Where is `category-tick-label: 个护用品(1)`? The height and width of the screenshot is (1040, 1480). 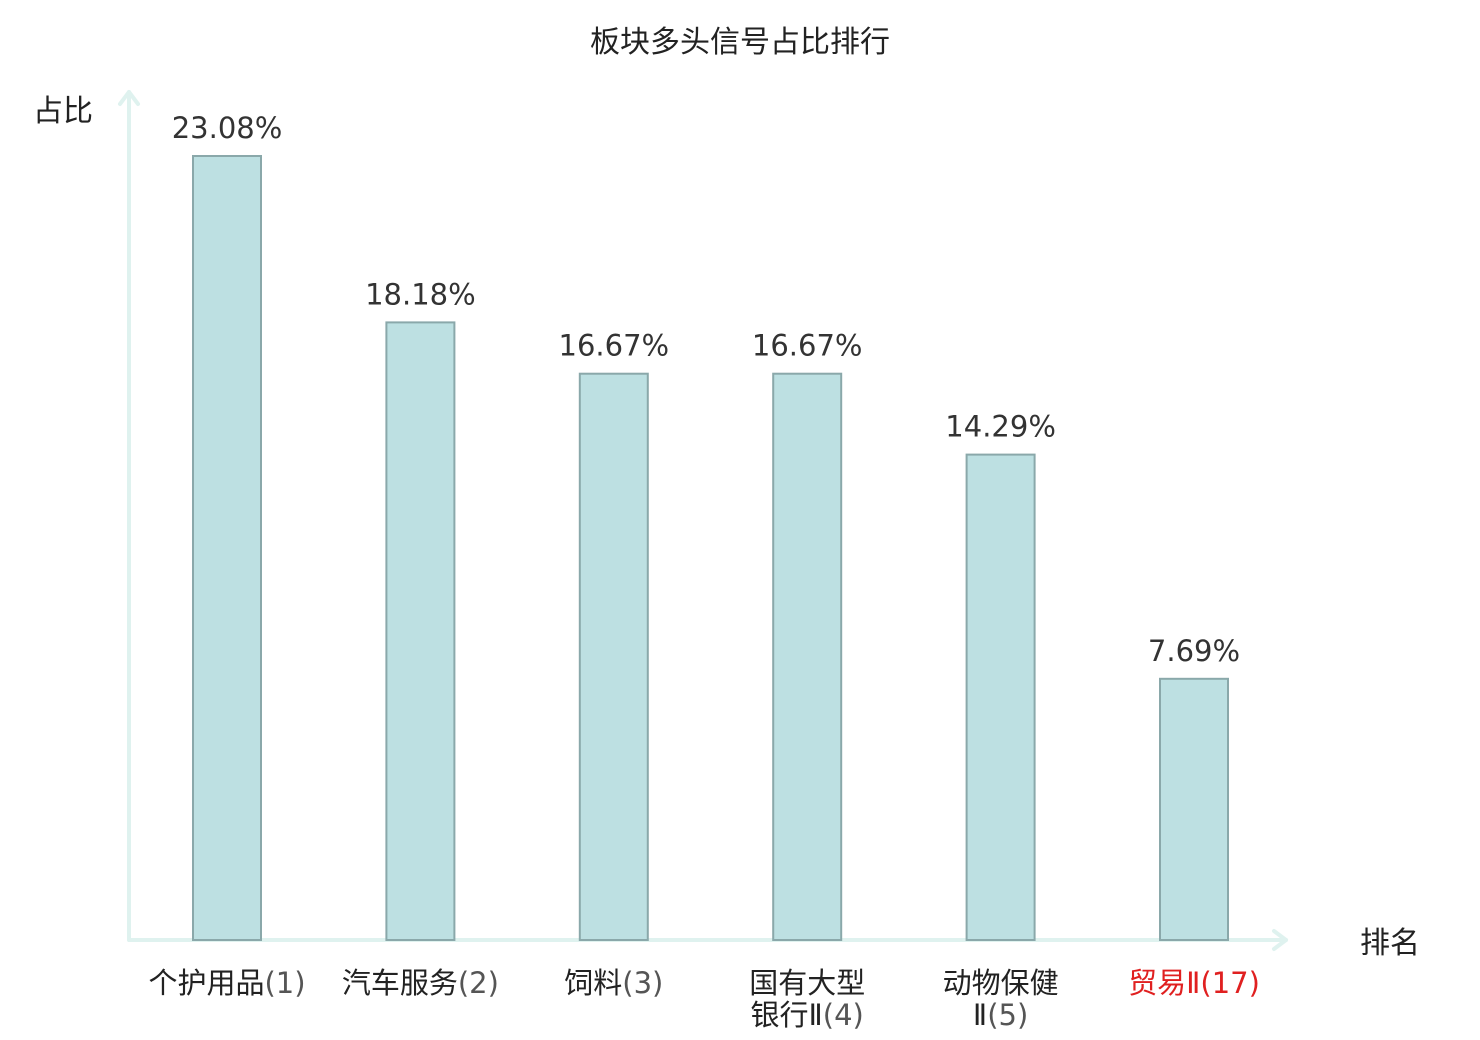 category-tick-label: 个护用品(1) is located at coordinates (226, 983).